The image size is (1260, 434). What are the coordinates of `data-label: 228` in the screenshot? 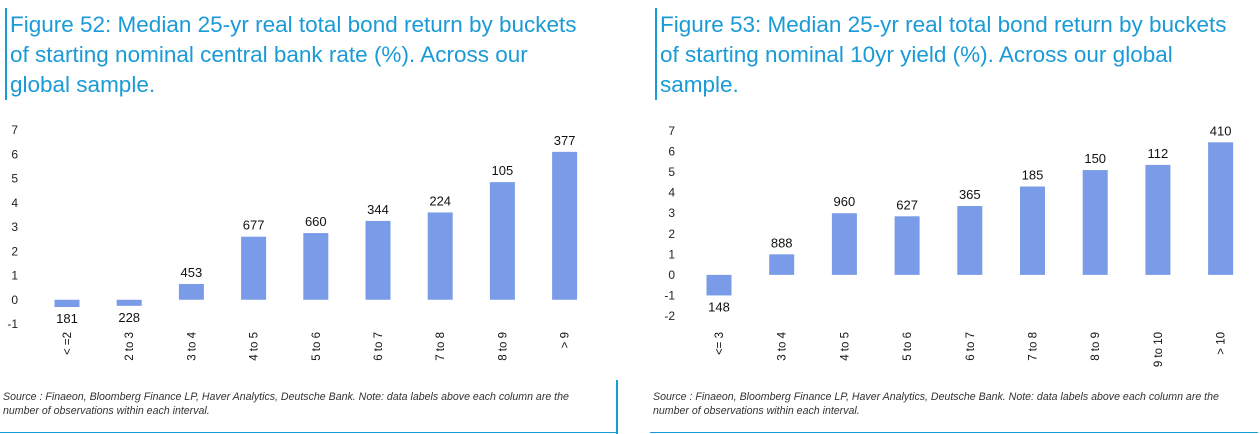 It's located at (129, 317).